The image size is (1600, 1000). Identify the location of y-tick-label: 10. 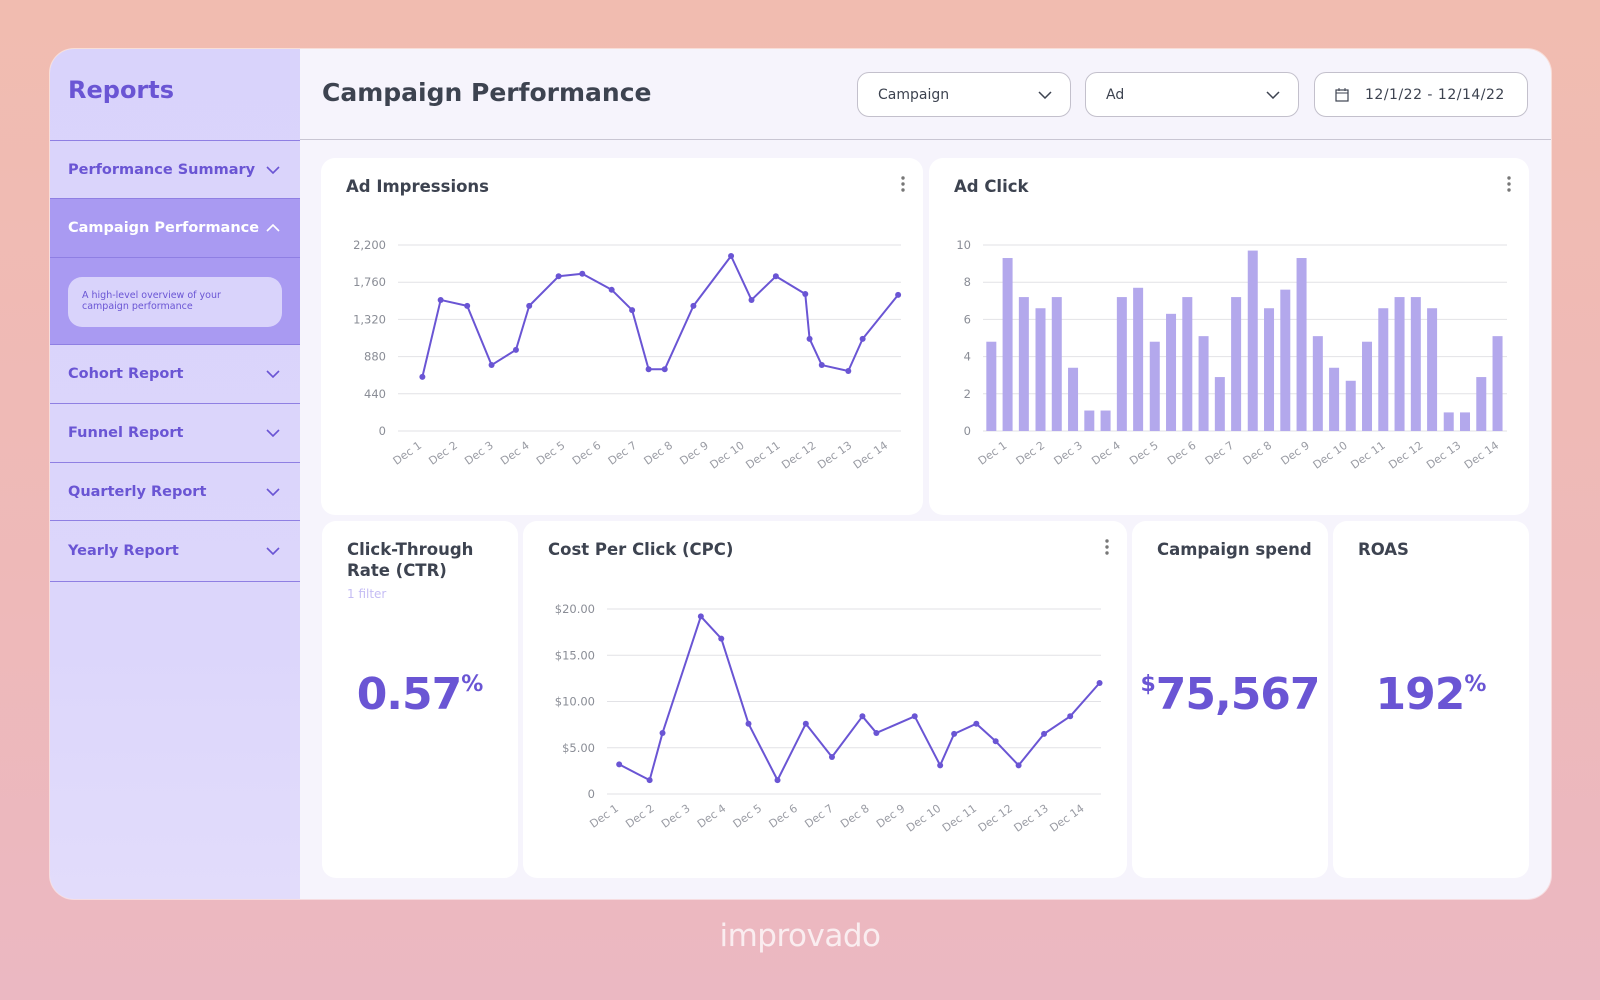
(963, 245).